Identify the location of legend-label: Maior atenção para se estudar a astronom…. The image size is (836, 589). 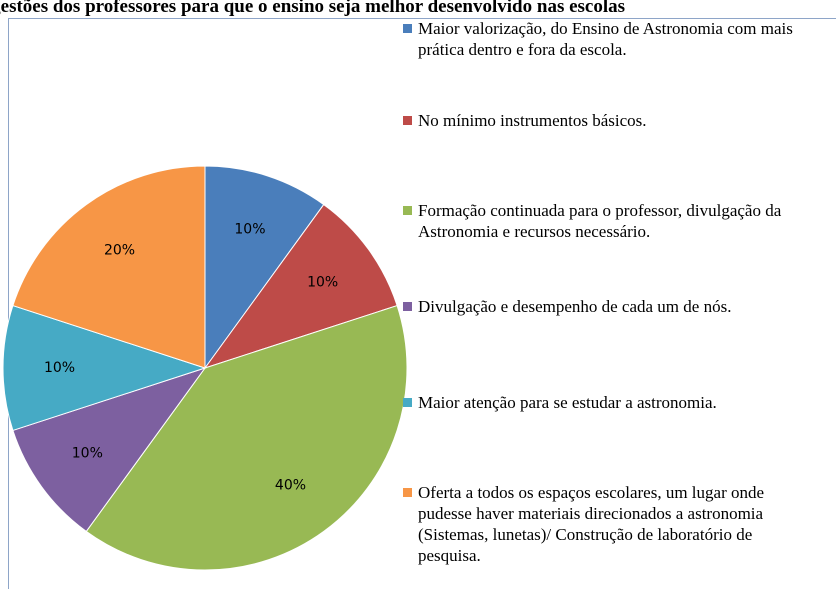
(567, 402).